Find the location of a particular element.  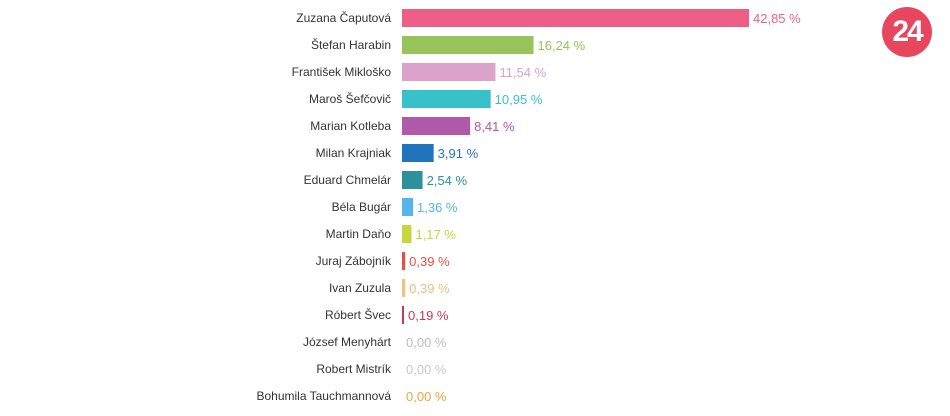

category-label: Béla Bugár is located at coordinates (361, 207).